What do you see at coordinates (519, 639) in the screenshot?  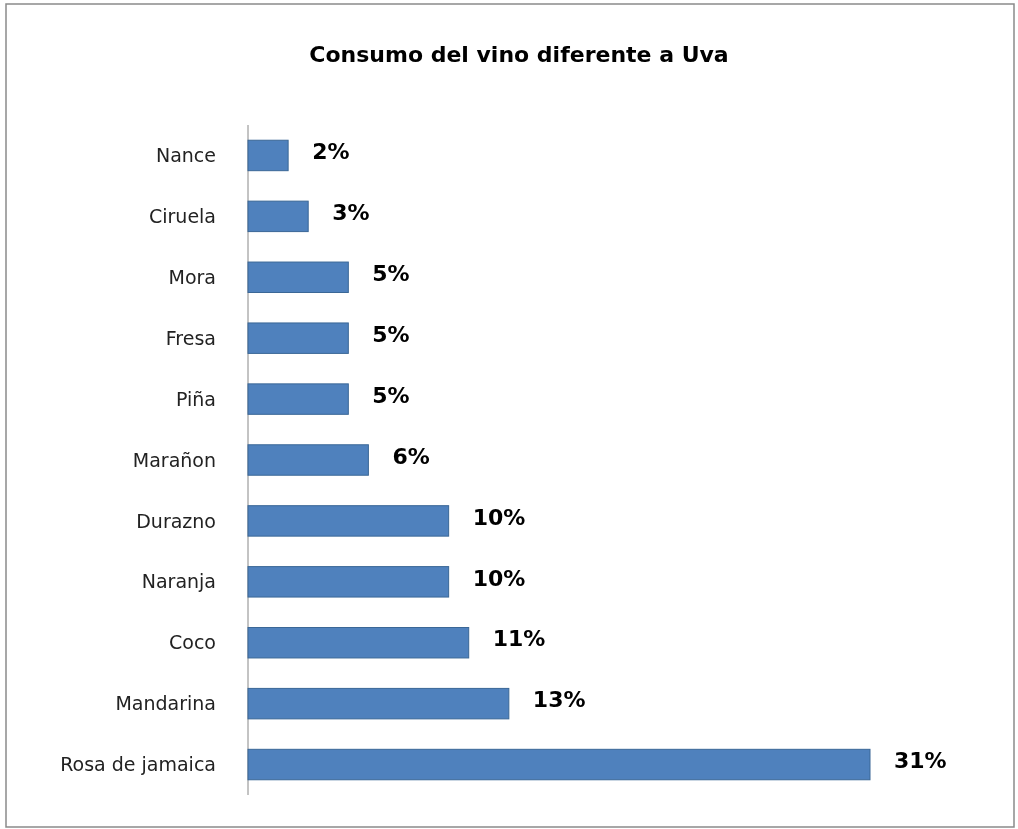 I see `data-label: 11%` at bounding box center [519, 639].